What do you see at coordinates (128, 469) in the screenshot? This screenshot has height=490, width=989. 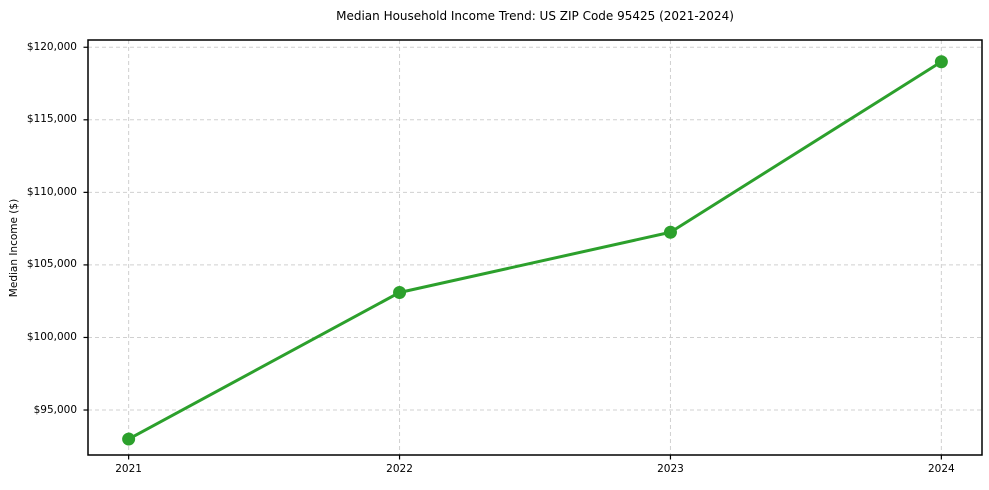 I see `x-tick-label: 2021` at bounding box center [128, 469].